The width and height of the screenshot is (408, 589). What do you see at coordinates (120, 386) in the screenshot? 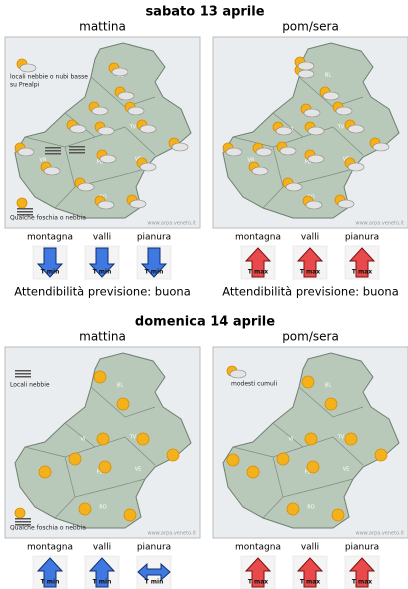
I see `province-label: BL` at bounding box center [120, 386].